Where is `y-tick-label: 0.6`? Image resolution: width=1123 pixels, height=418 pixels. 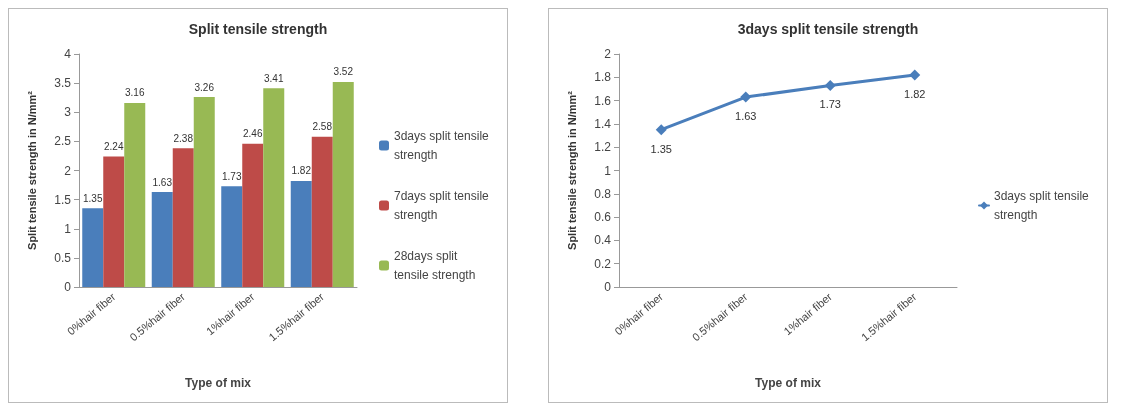
y-tick-label: 0.6 is located at coordinates (603, 217).